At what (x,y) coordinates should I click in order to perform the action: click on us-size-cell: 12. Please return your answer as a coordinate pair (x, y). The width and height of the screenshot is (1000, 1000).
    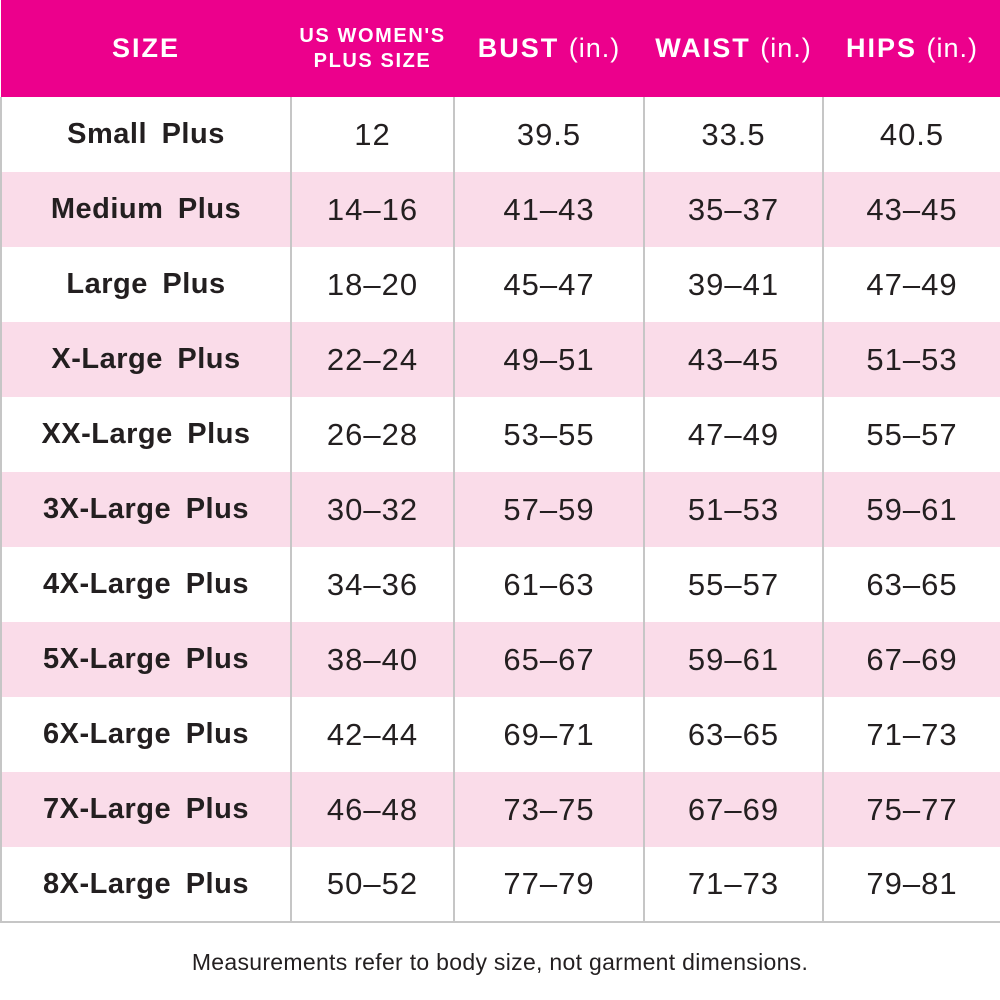
    Looking at the image, I should click on (372, 134).